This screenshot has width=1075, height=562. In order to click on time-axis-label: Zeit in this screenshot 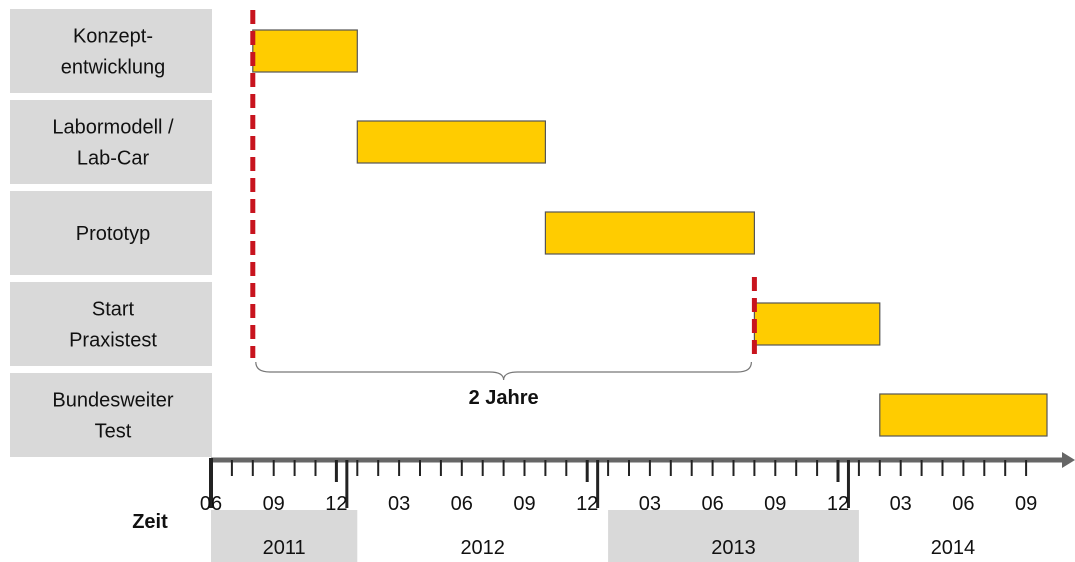, I will do `click(150, 522)`.